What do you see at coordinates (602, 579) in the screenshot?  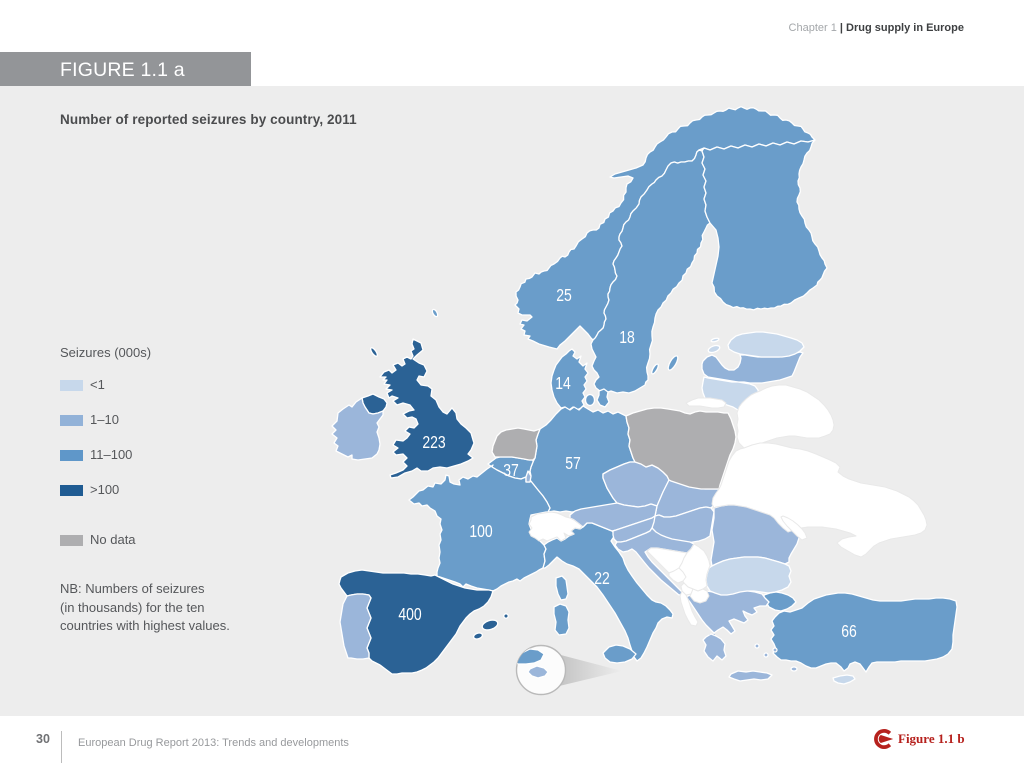 I see `svg-text: 22` at bounding box center [602, 579].